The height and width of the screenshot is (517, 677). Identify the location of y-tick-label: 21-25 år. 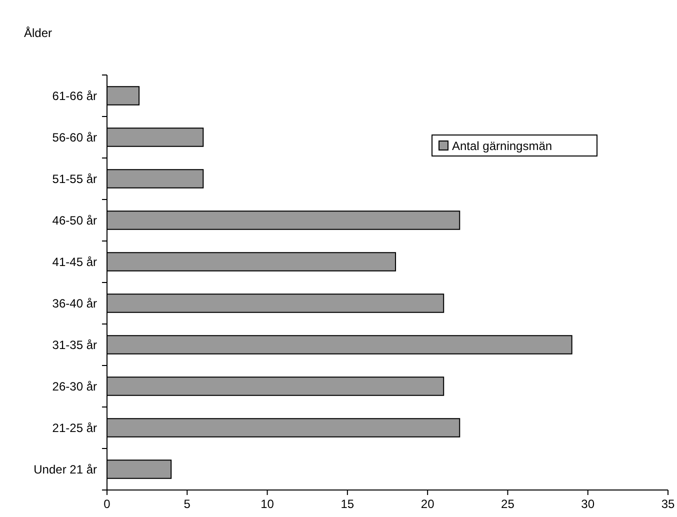
(74, 427).